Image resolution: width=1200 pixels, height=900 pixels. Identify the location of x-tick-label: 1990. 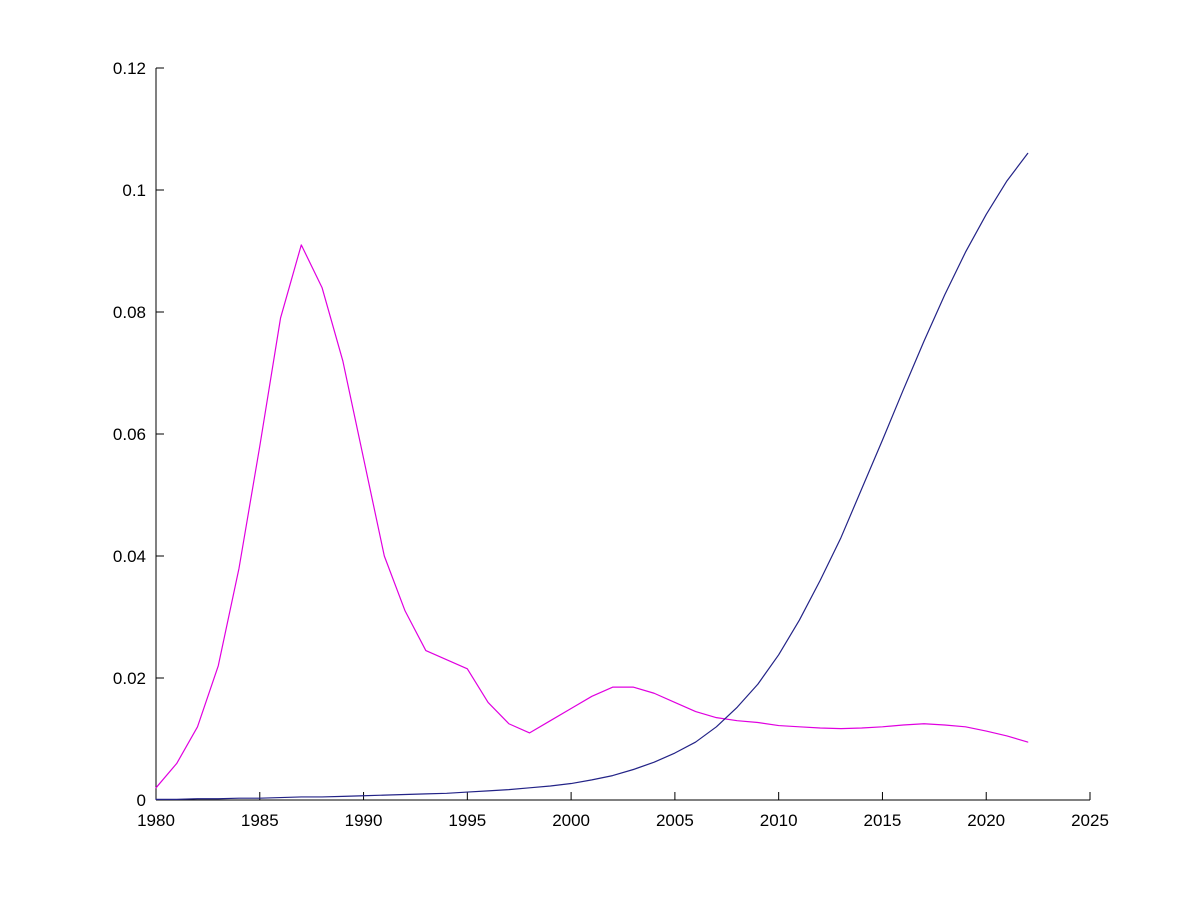
(364, 820).